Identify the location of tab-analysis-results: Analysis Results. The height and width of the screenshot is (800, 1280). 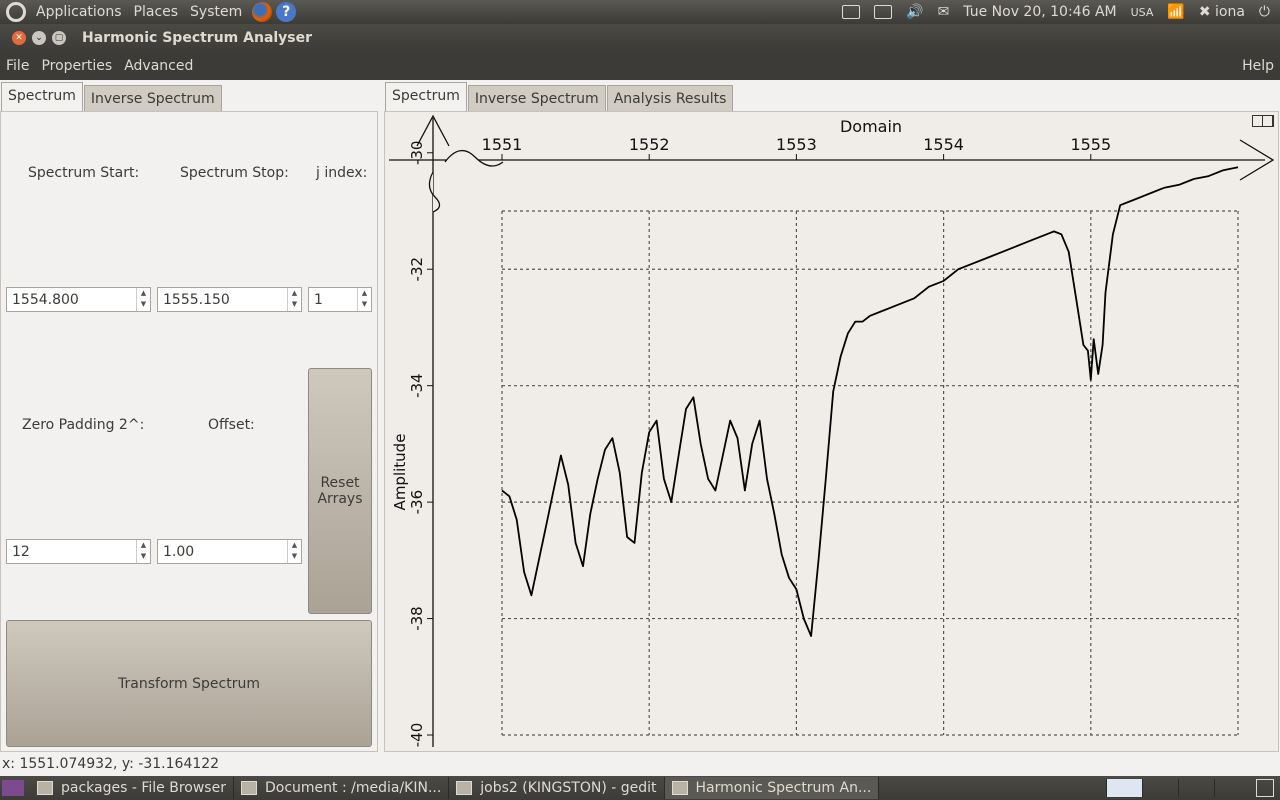
(670, 98).